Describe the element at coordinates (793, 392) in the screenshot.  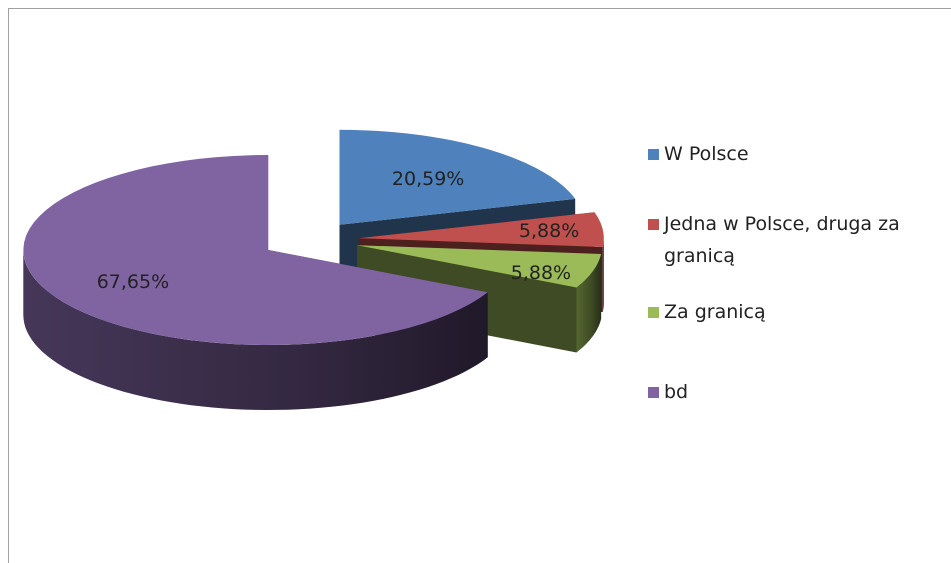
I see `legend-entry: bd` at that location.